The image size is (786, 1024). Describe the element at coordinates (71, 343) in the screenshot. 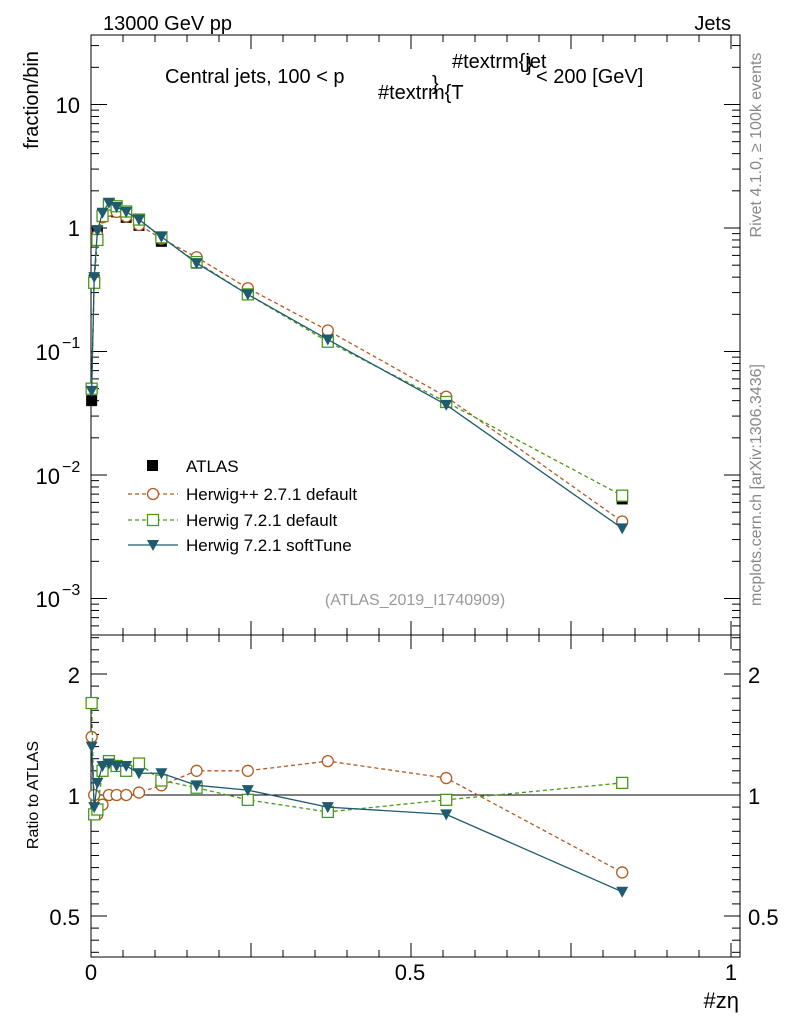

I see `svg-text: −1` at that location.